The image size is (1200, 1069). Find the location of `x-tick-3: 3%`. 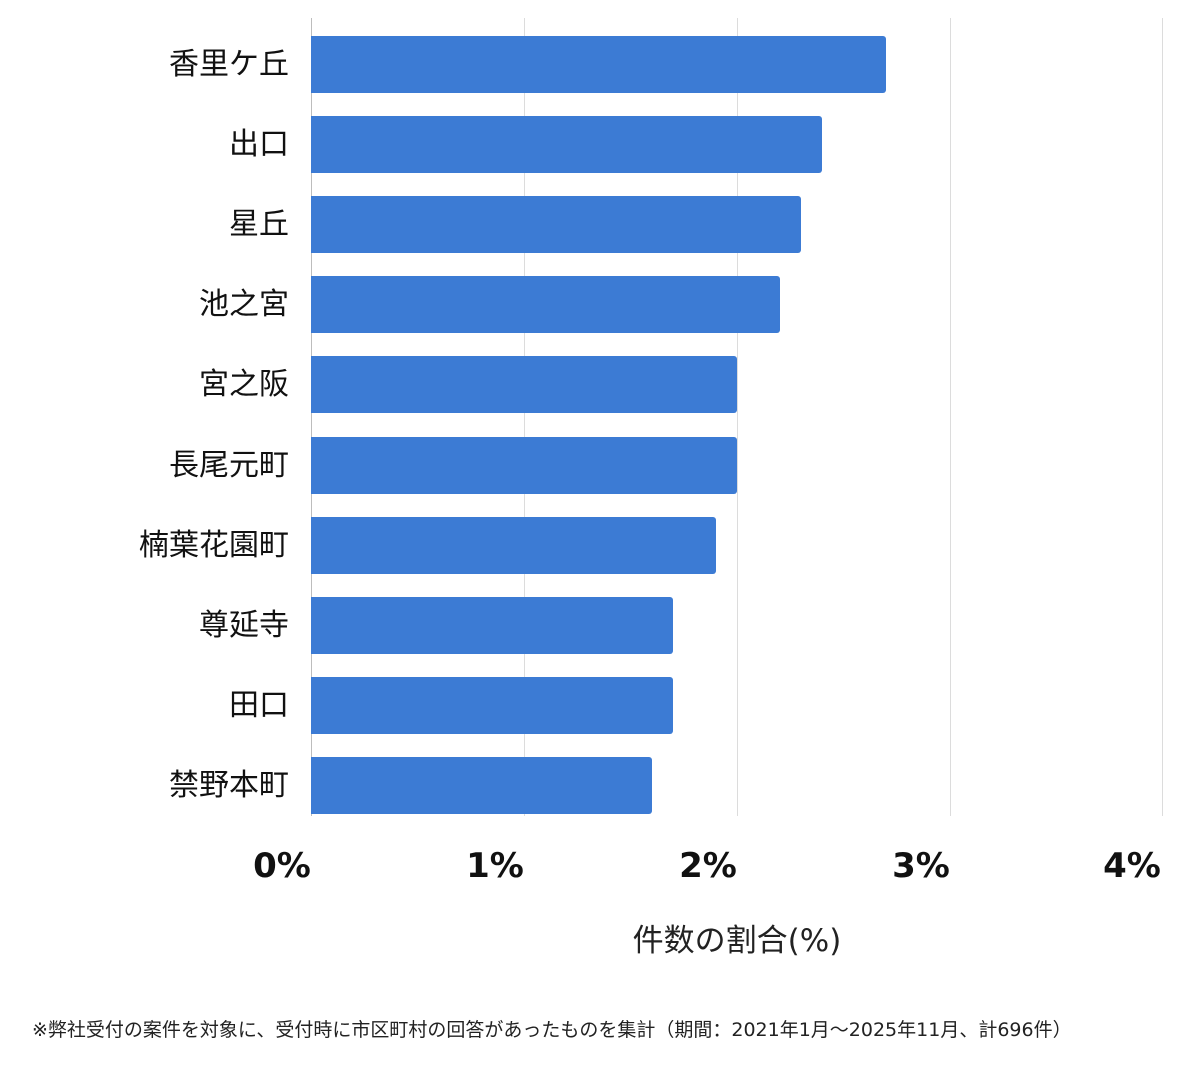

x-tick-3: 3% is located at coordinates (921, 866).